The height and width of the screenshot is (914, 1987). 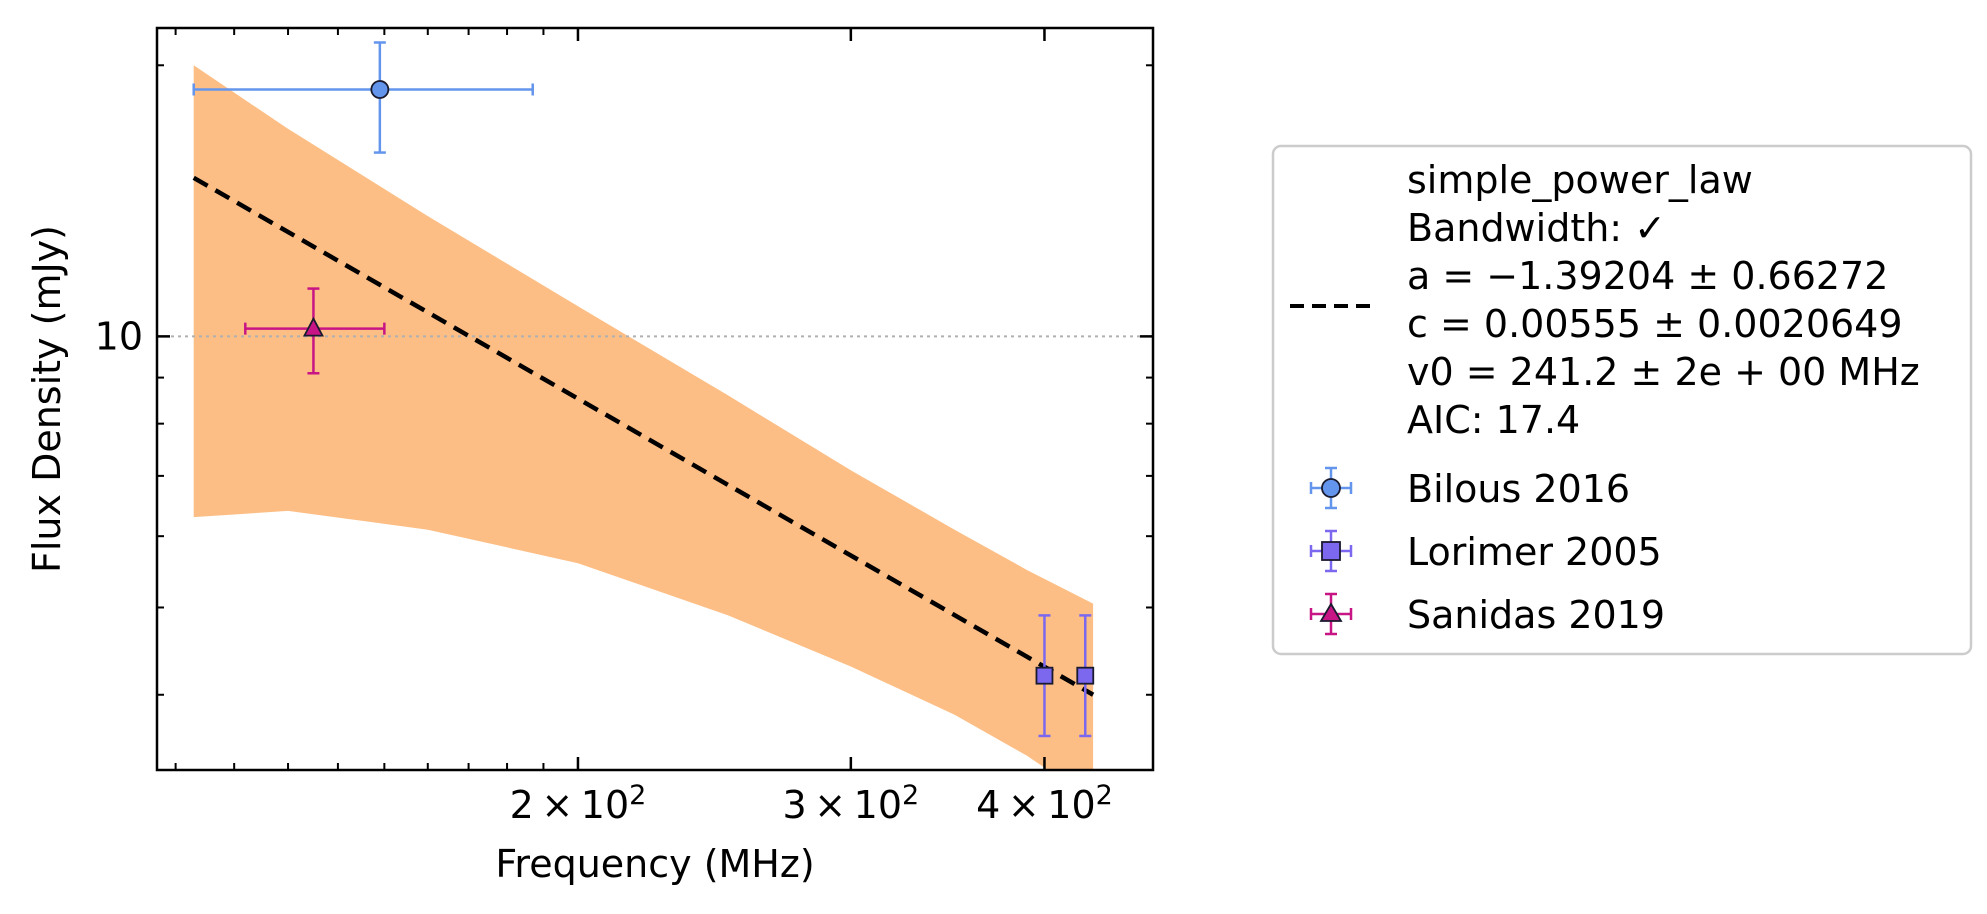 What do you see at coordinates (1493, 420) in the screenshot?
I see `legend-fit-line-6: AIC: 17.4` at bounding box center [1493, 420].